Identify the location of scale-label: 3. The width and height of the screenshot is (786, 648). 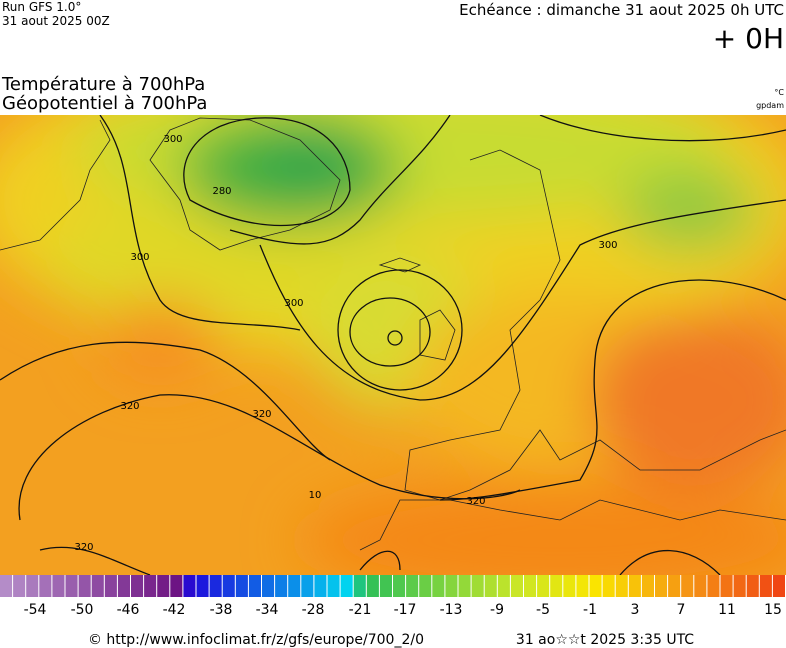
(635, 610).